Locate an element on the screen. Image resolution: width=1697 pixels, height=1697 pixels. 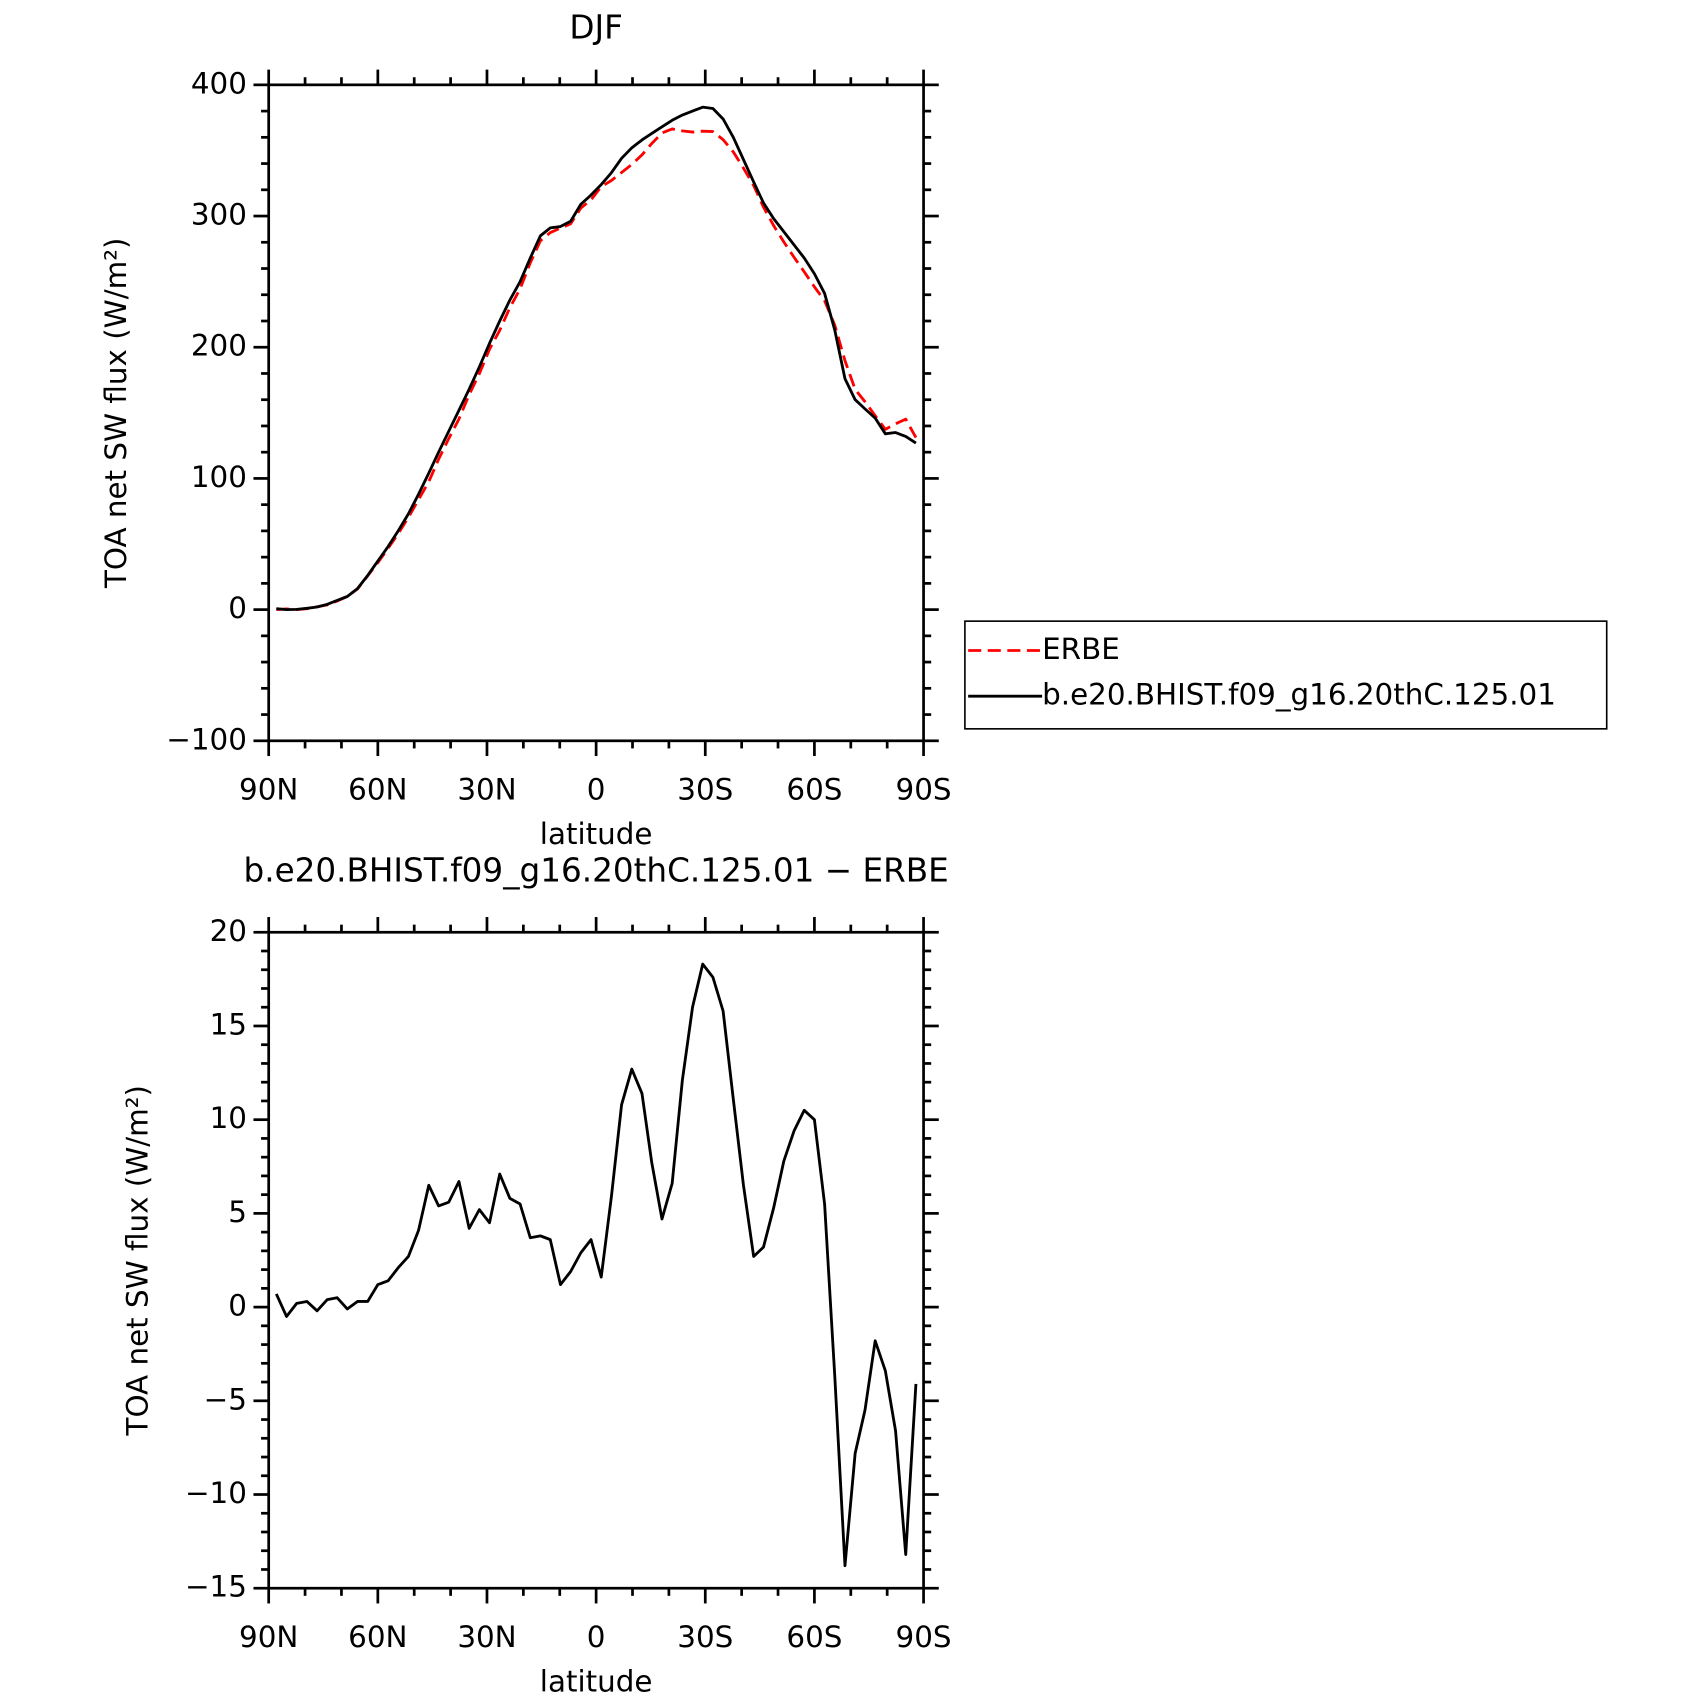
legend-label: b.e20.BHIST.f09_g16.20thC.125.01 is located at coordinates (1299, 695).